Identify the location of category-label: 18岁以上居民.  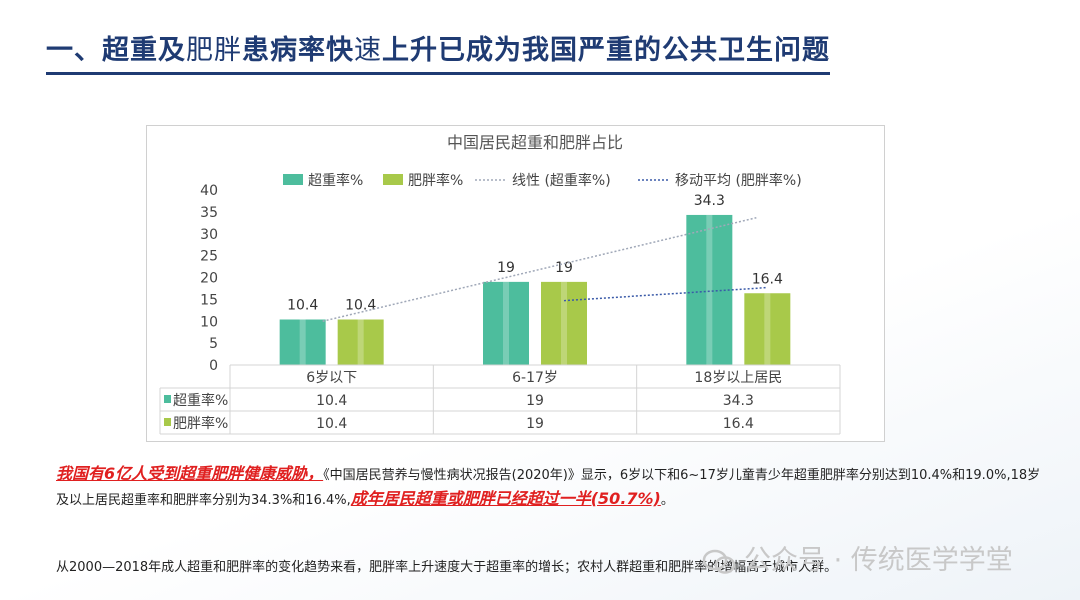
(738, 378).